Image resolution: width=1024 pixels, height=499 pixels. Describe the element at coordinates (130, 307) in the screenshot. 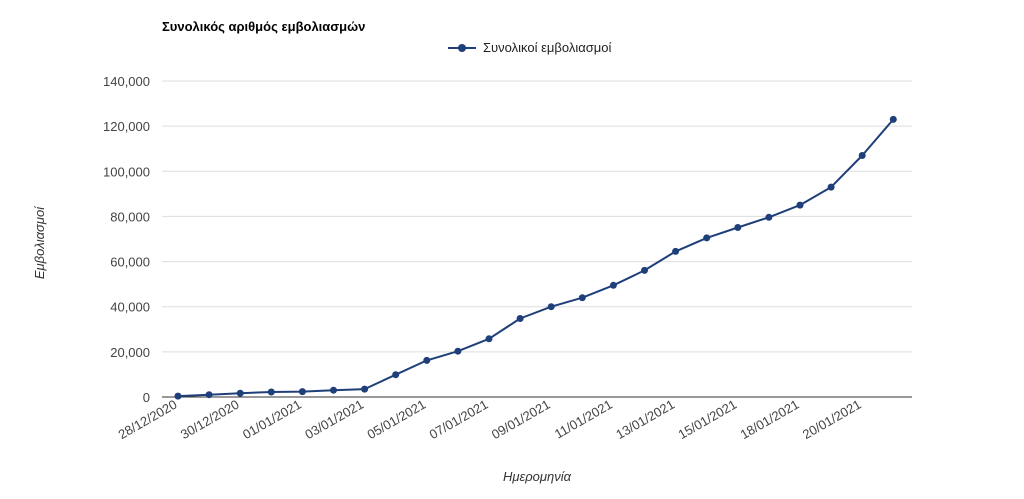

I see `y-tick-label: 40,000` at that location.